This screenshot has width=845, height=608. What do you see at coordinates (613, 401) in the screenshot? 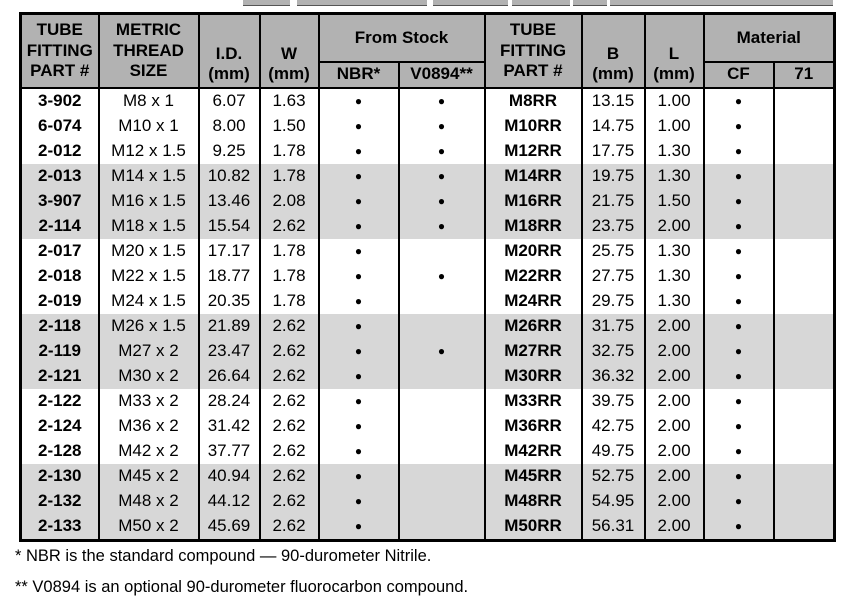
I see `b-cell: 39.75` at bounding box center [613, 401].